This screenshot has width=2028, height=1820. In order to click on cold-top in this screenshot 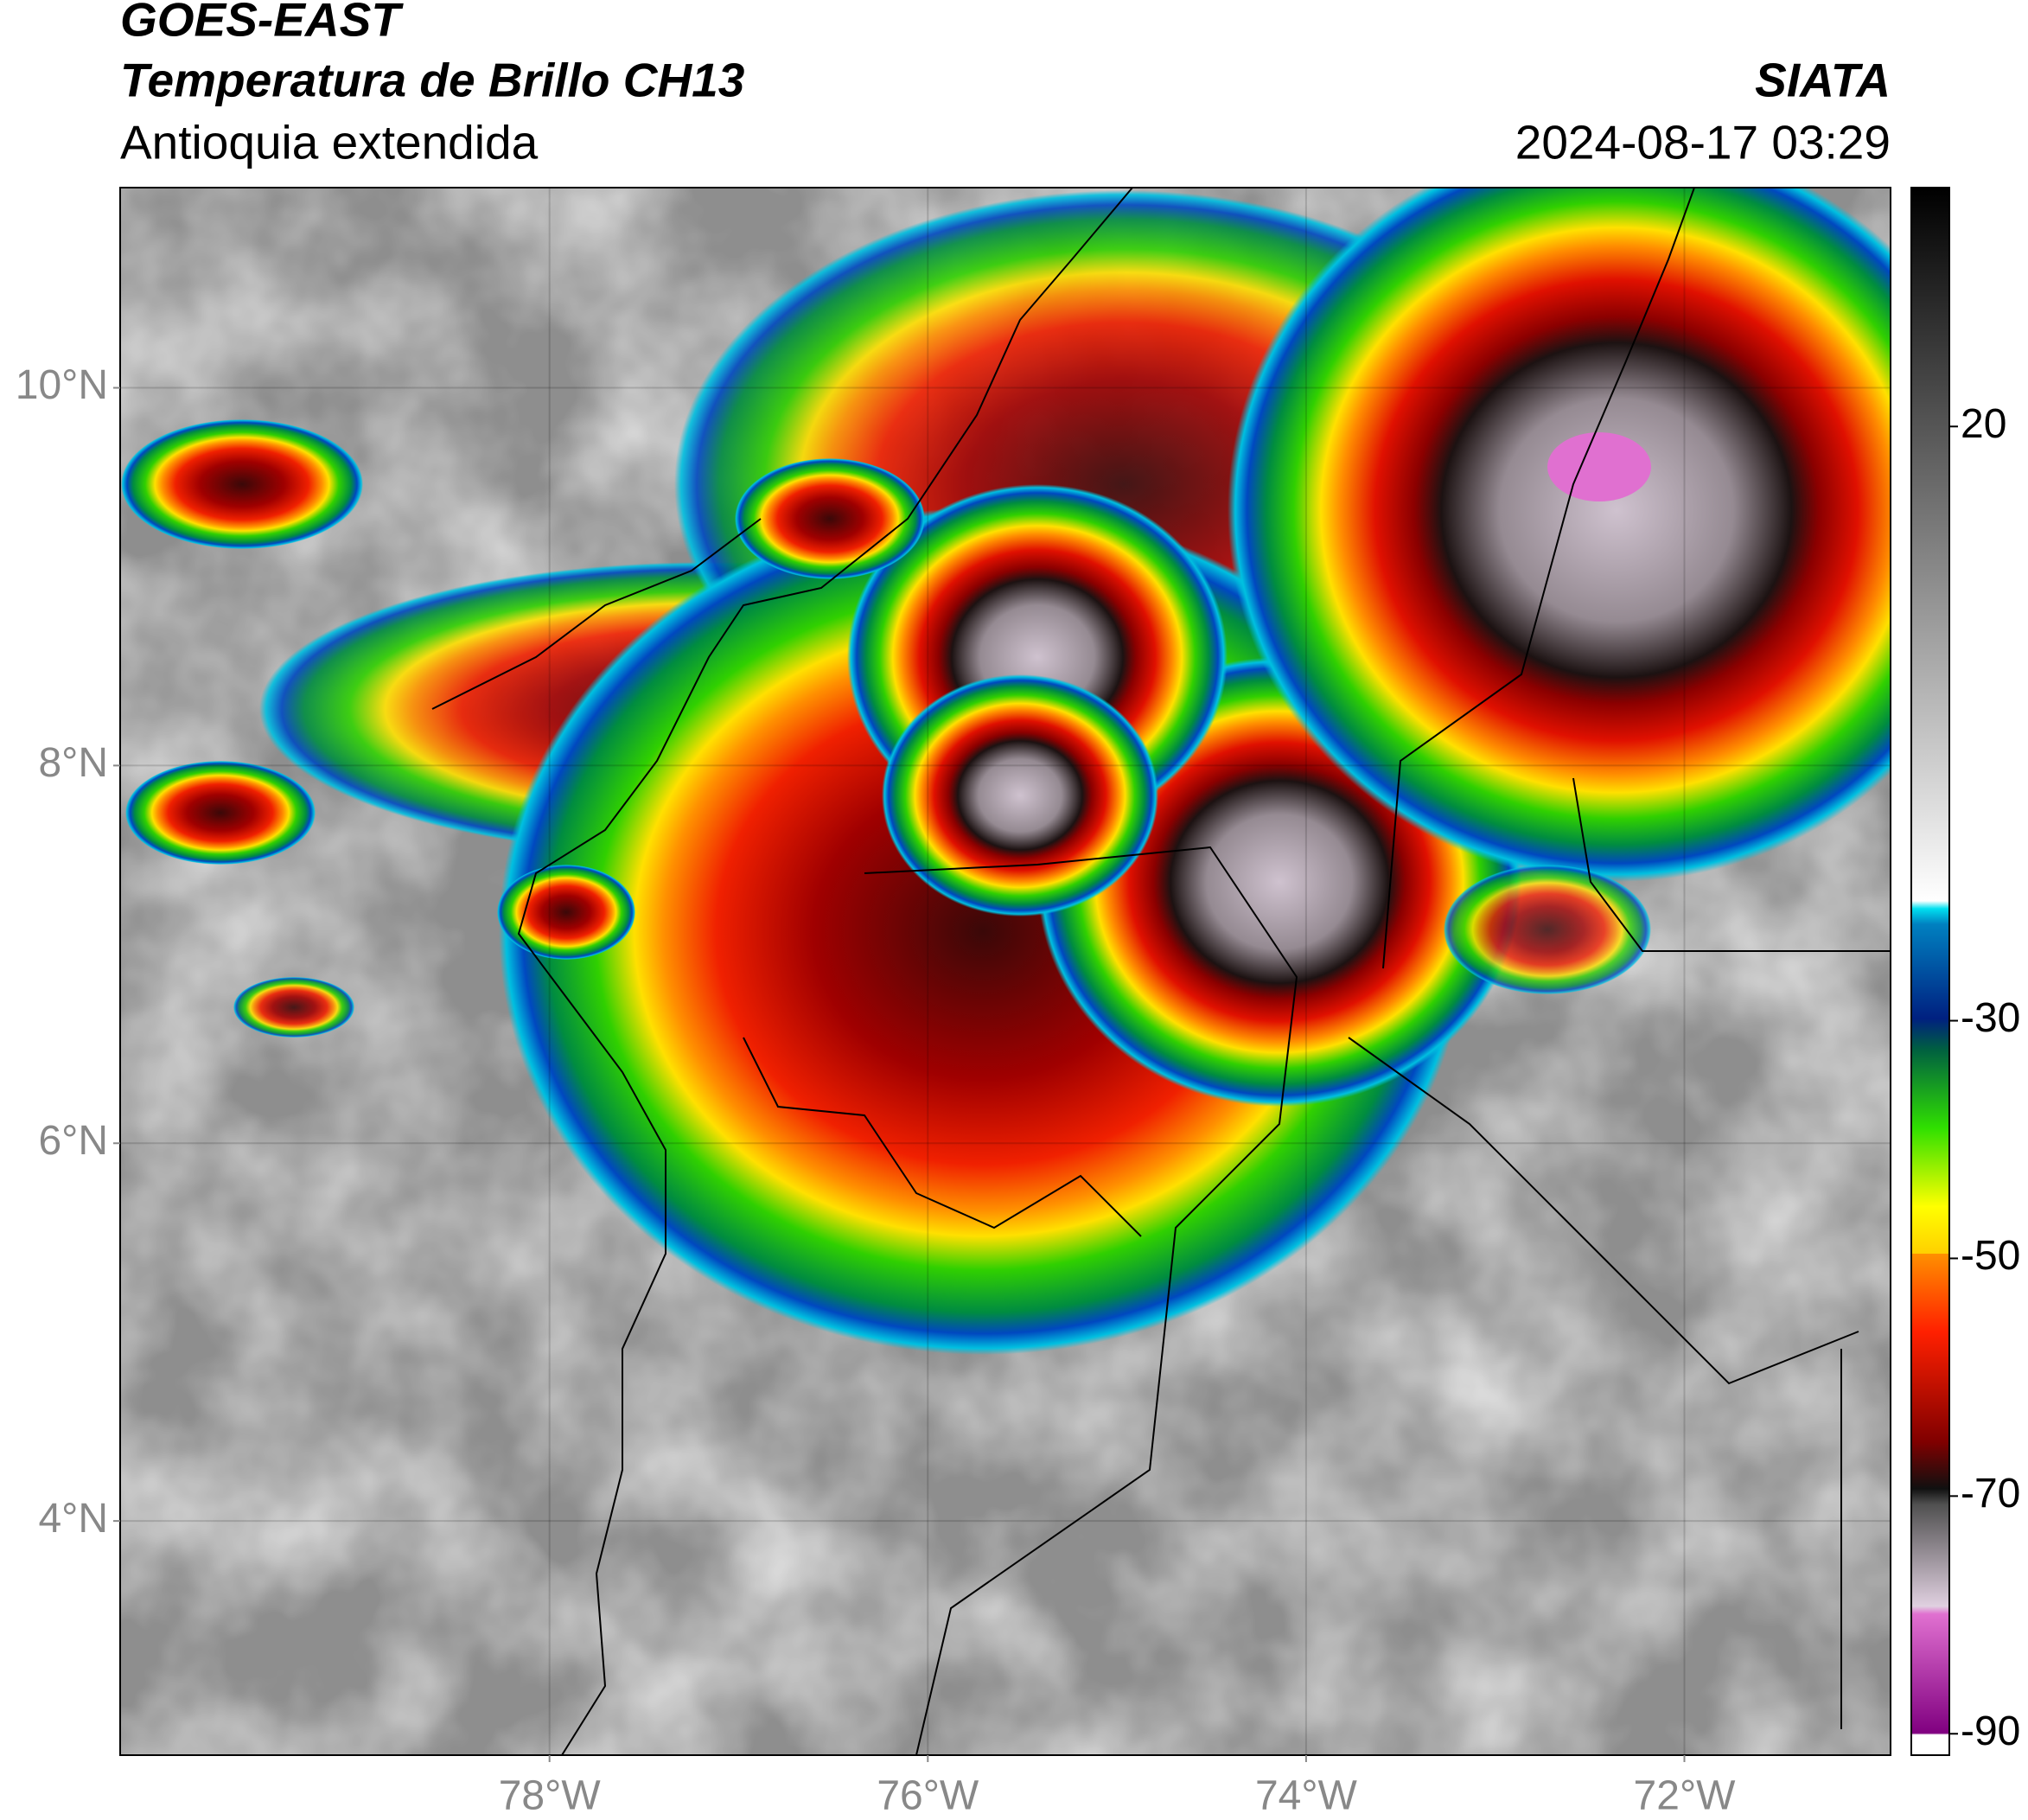, I will do `click(1599, 467)`.